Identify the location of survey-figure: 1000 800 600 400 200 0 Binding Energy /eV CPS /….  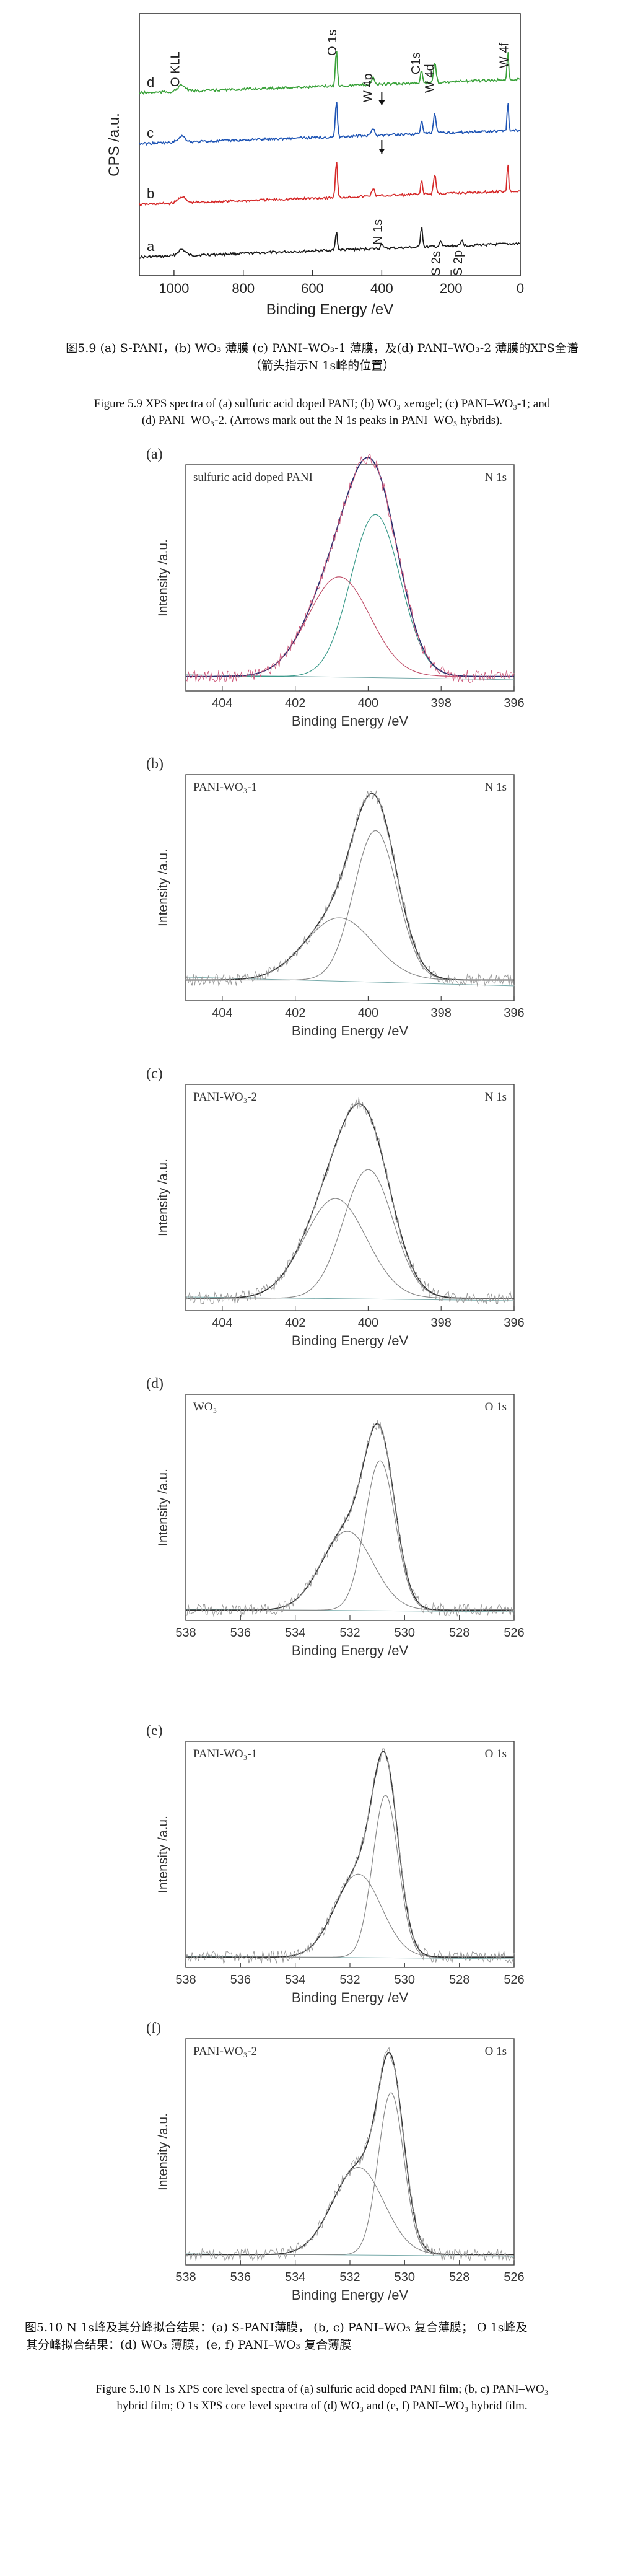
(317, 167).